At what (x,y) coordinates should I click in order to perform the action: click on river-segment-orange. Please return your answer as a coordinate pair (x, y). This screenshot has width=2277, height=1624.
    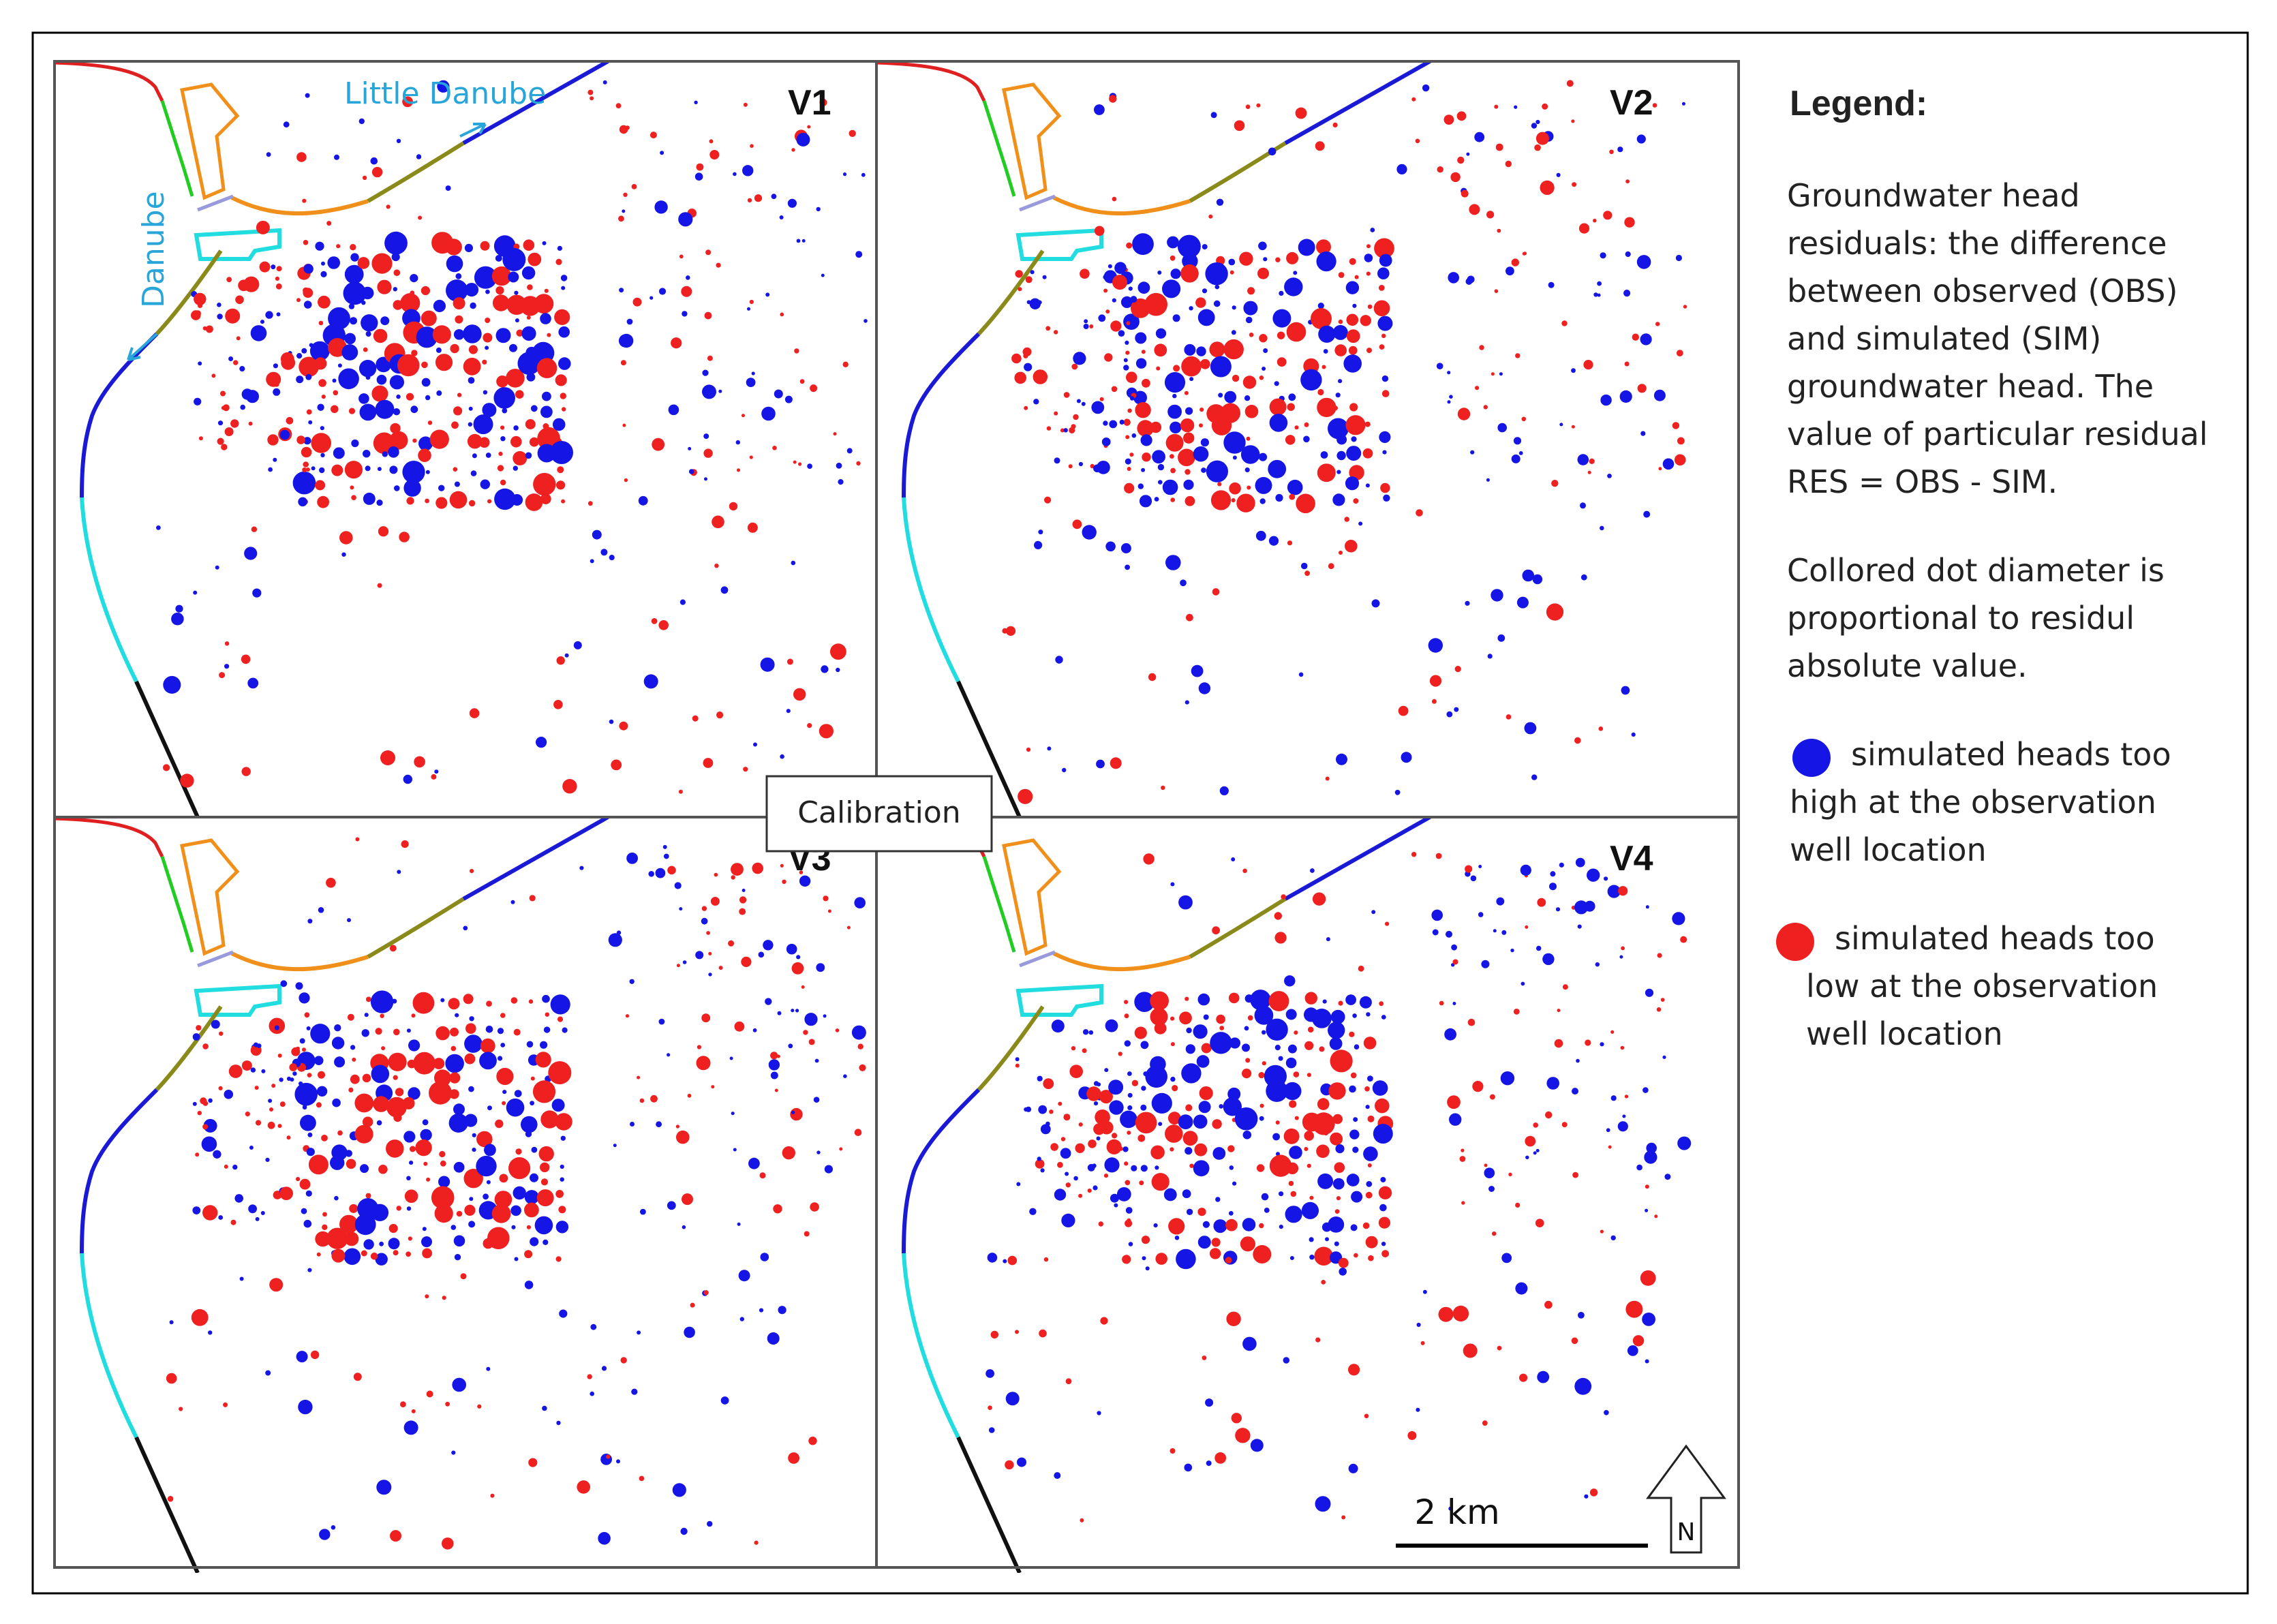
    Looking at the image, I should click on (1121, 206).